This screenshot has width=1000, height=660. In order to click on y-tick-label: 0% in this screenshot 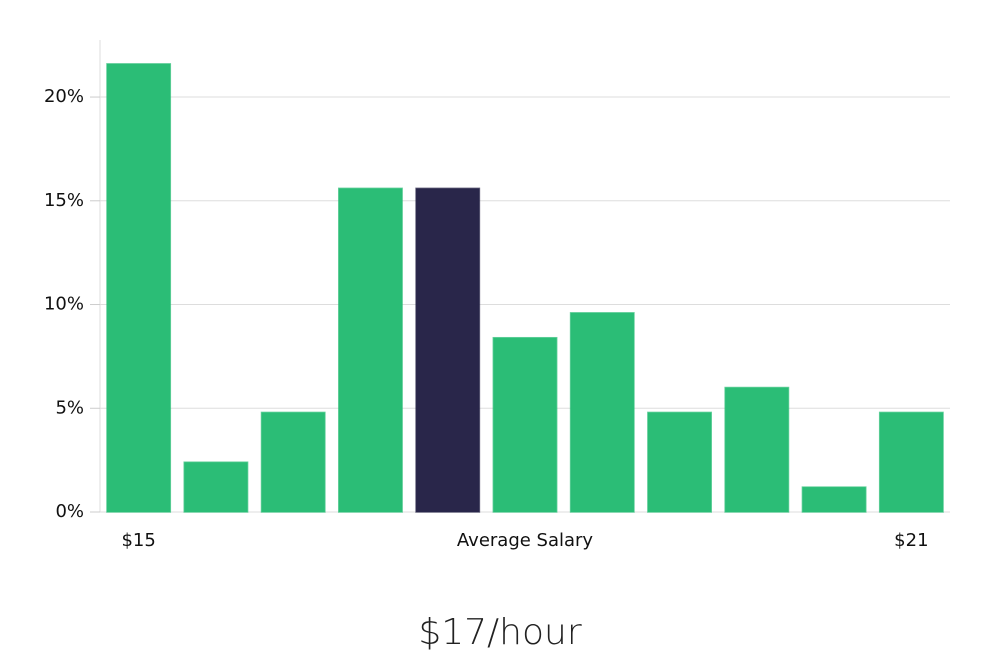, I will do `click(69, 511)`.